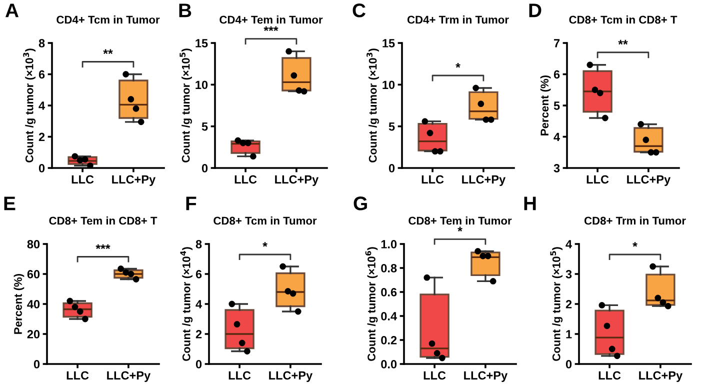 The image size is (708, 386). What do you see at coordinates (103, 220) in the screenshot?
I see `chart-title: CD8+ Tem in CD8+ T` at bounding box center [103, 220].